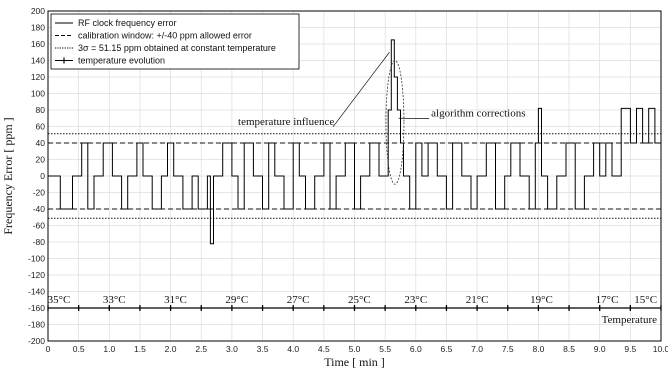  I want to click on x-tick-label: 8.5, so click(569, 349).